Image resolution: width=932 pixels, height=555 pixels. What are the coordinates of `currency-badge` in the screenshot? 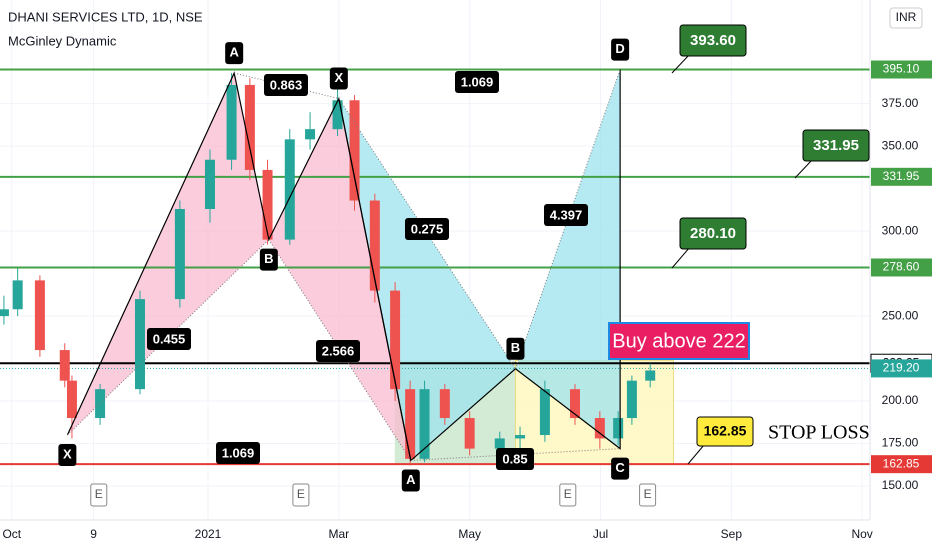 It's located at (906, 18).